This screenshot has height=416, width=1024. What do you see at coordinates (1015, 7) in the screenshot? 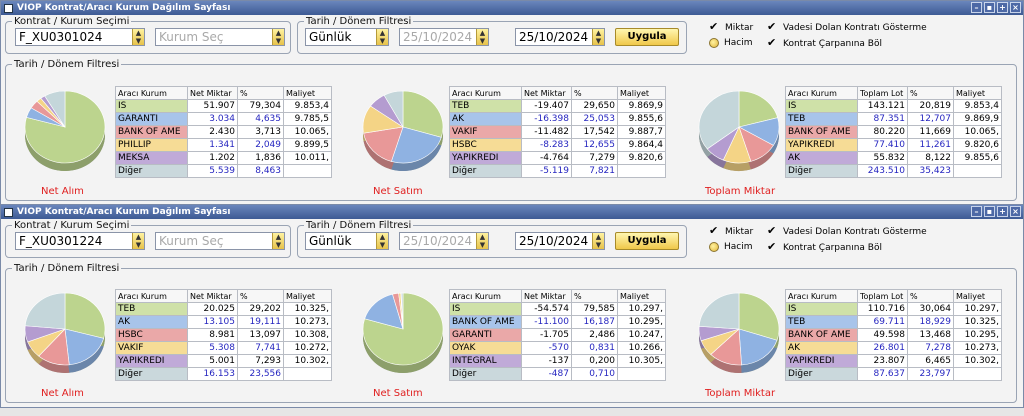
I see `window-close-button: ×` at bounding box center [1015, 7].